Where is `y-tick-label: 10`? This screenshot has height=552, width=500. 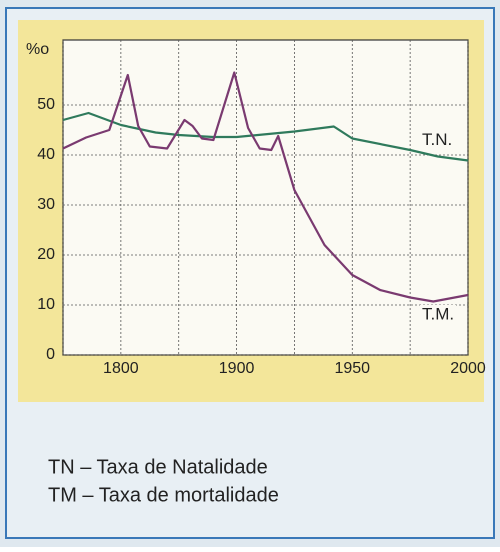
y-tick-label: 10 is located at coordinates (46, 304).